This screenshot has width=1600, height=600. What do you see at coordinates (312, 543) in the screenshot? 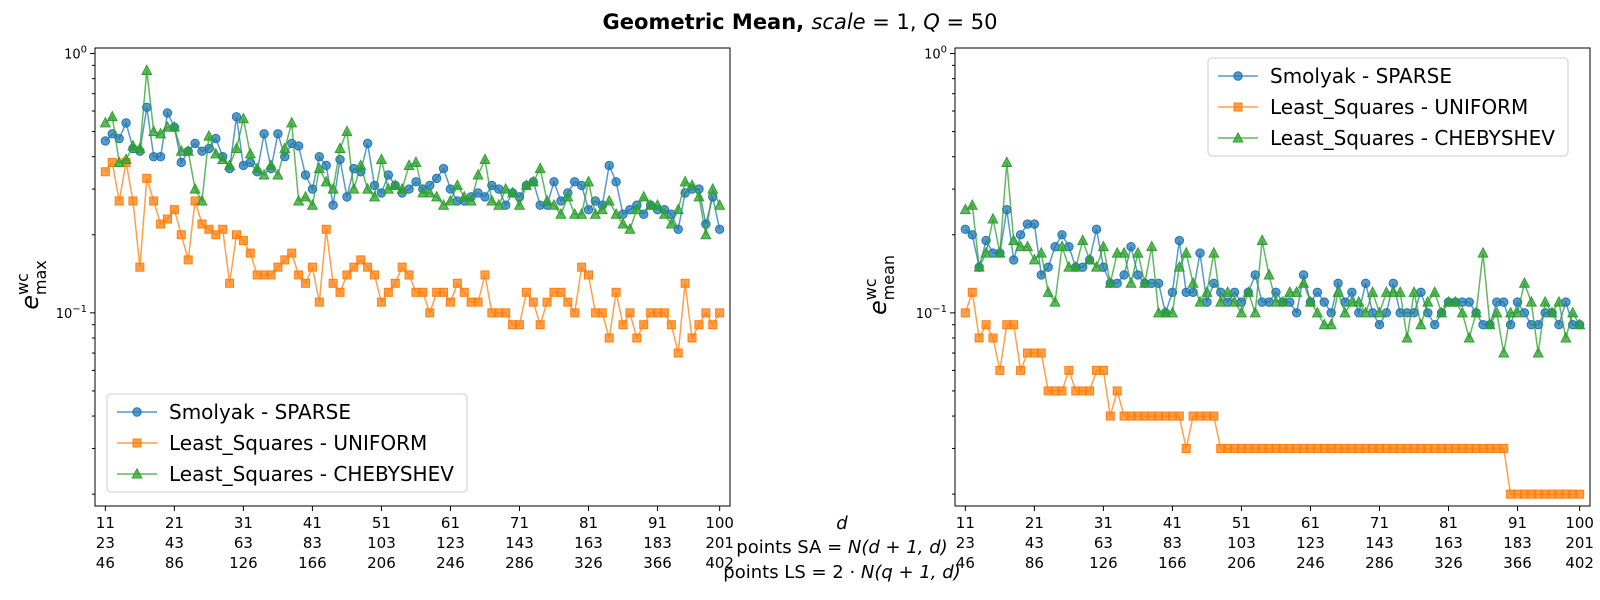
I see `left-xtick-label: 83` at bounding box center [312, 543].